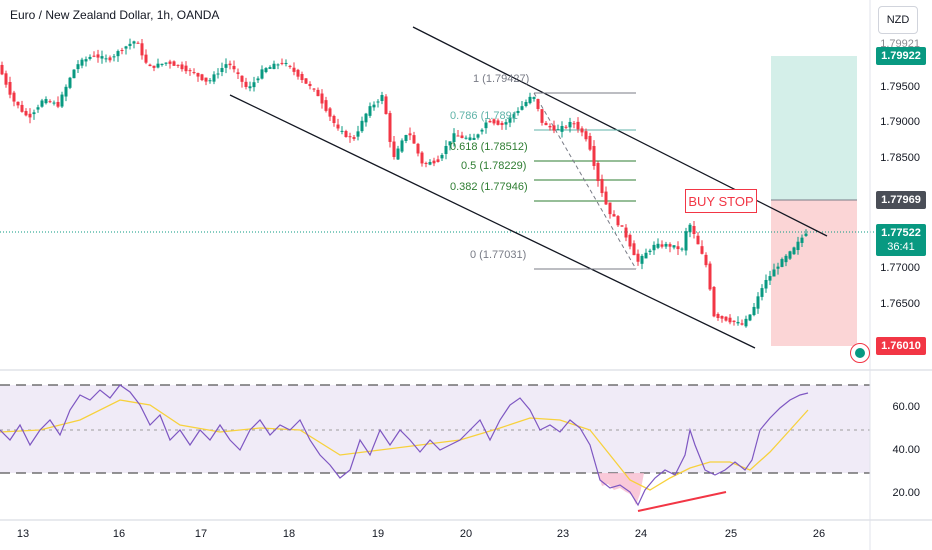 This screenshot has width=932, height=550. What do you see at coordinates (900, 268) in the screenshot?
I see `price-tick: 1.77000` at bounding box center [900, 268].